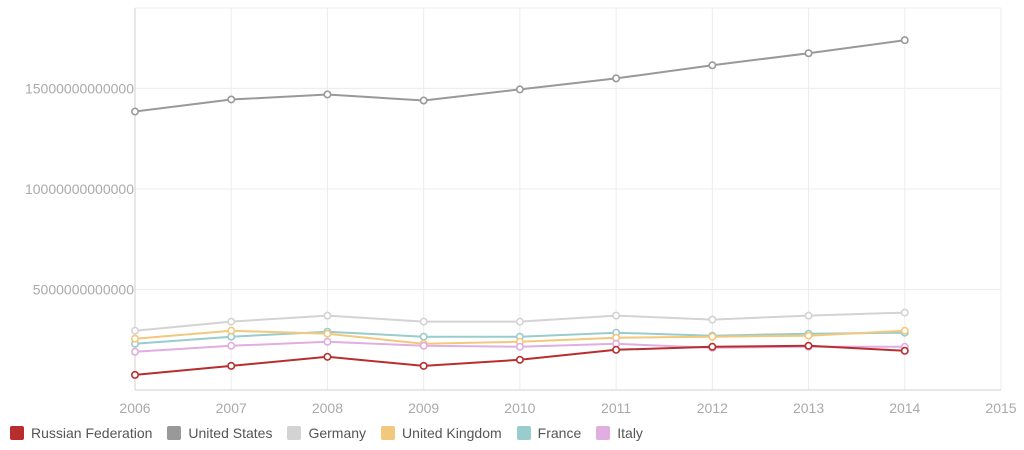 The width and height of the screenshot is (1024, 450). Describe the element at coordinates (230, 433) in the screenshot. I see `legend-label: United States` at that location.